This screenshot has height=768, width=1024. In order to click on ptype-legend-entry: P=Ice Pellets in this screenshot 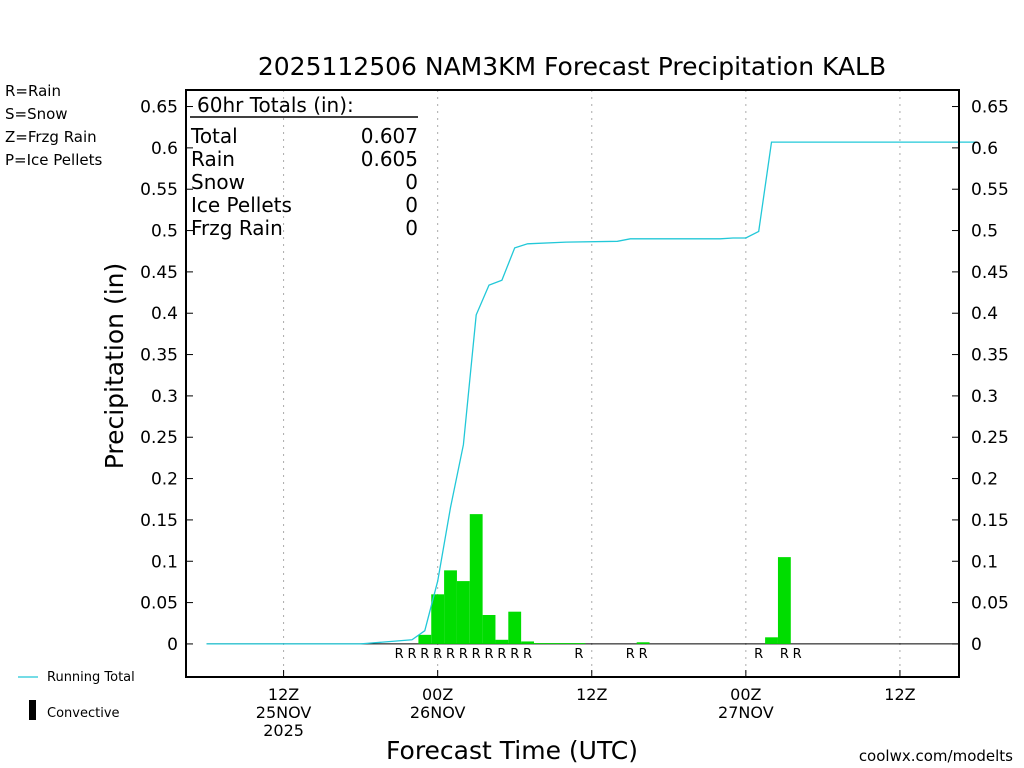, I will do `click(53, 160)`.